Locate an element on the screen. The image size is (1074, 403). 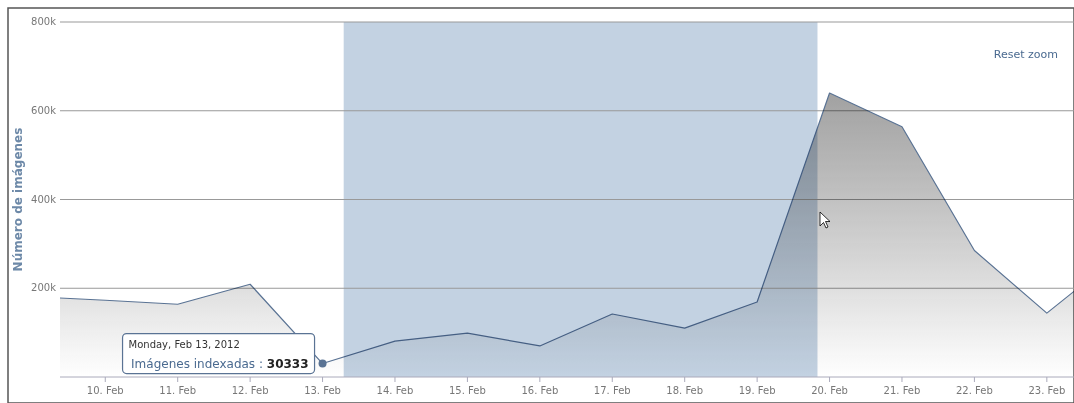
x-tick-label: 15. Feb is located at coordinates (467, 390).